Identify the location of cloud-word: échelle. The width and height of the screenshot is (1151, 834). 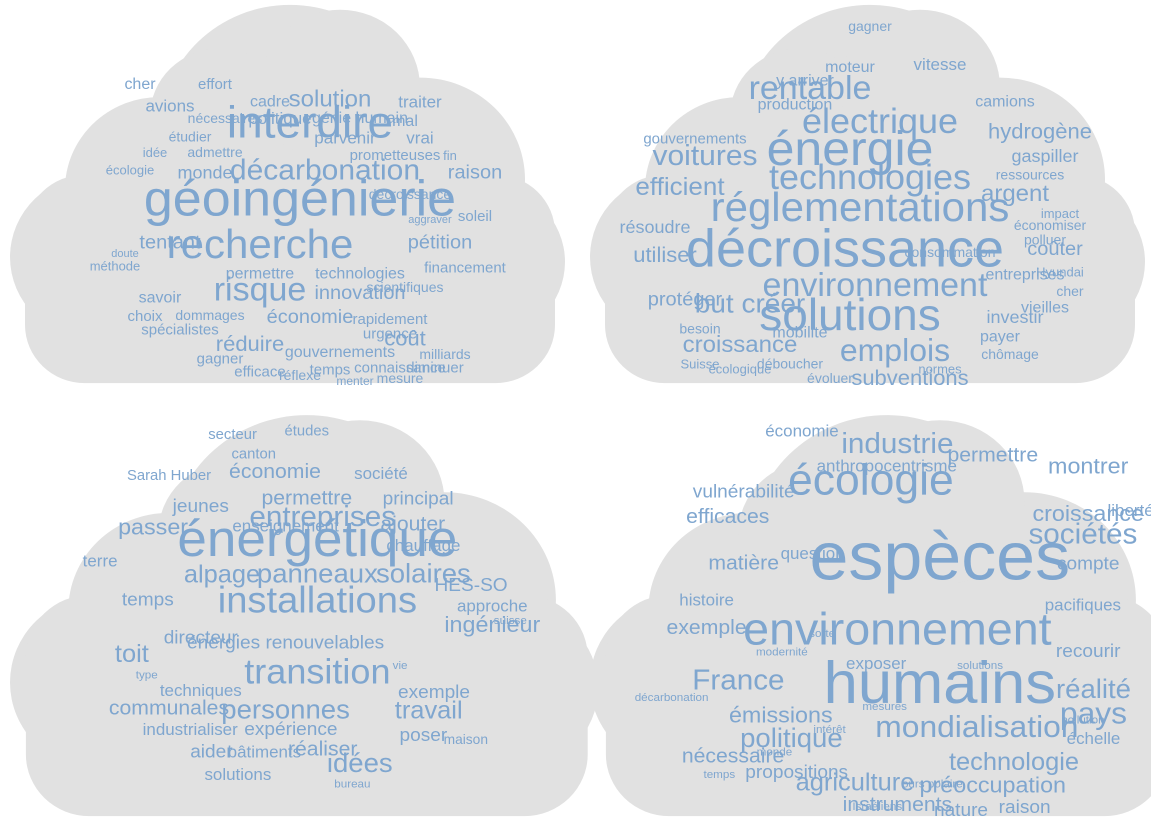
(1094, 738).